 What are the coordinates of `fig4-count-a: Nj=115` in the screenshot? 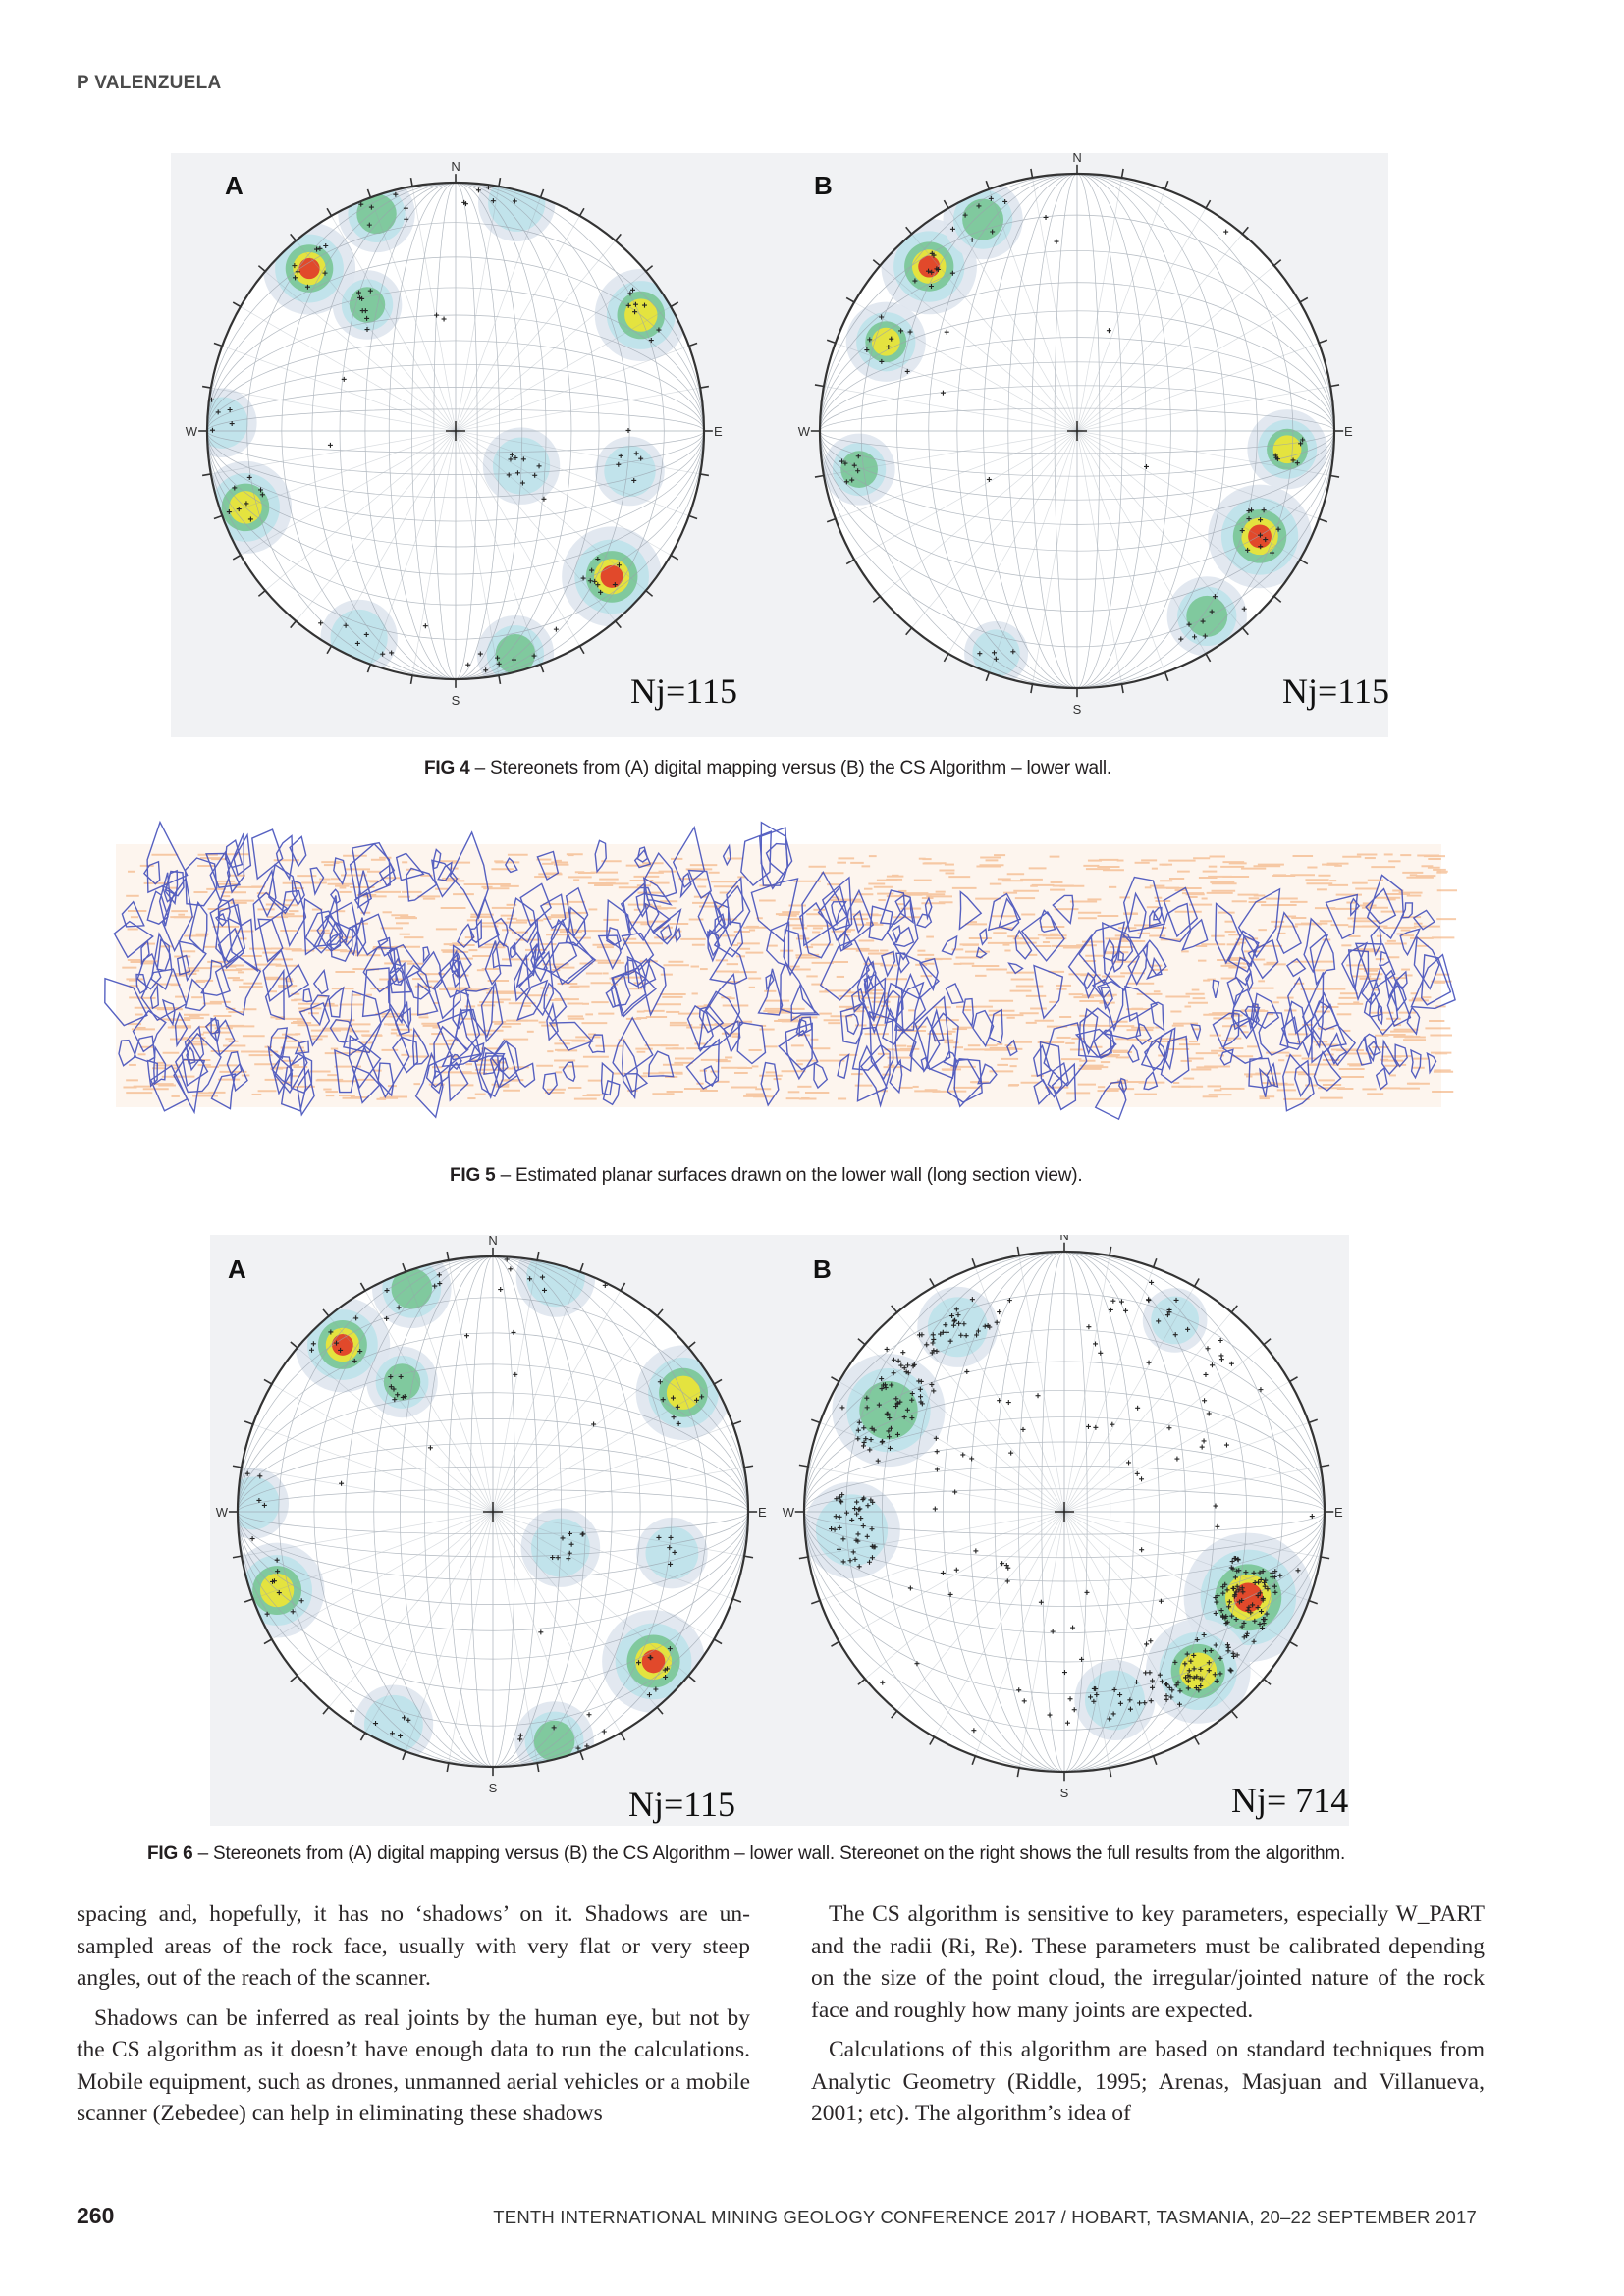 It's located at (683, 691).